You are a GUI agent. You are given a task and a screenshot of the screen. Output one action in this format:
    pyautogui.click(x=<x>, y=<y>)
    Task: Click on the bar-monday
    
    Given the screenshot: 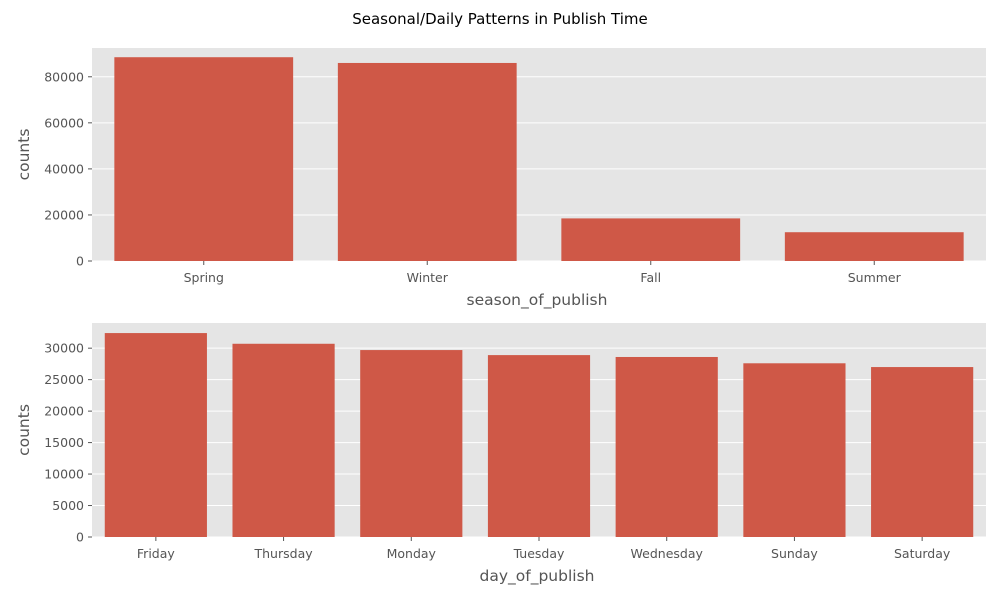 What is the action you would take?
    pyautogui.click(x=411, y=443)
    